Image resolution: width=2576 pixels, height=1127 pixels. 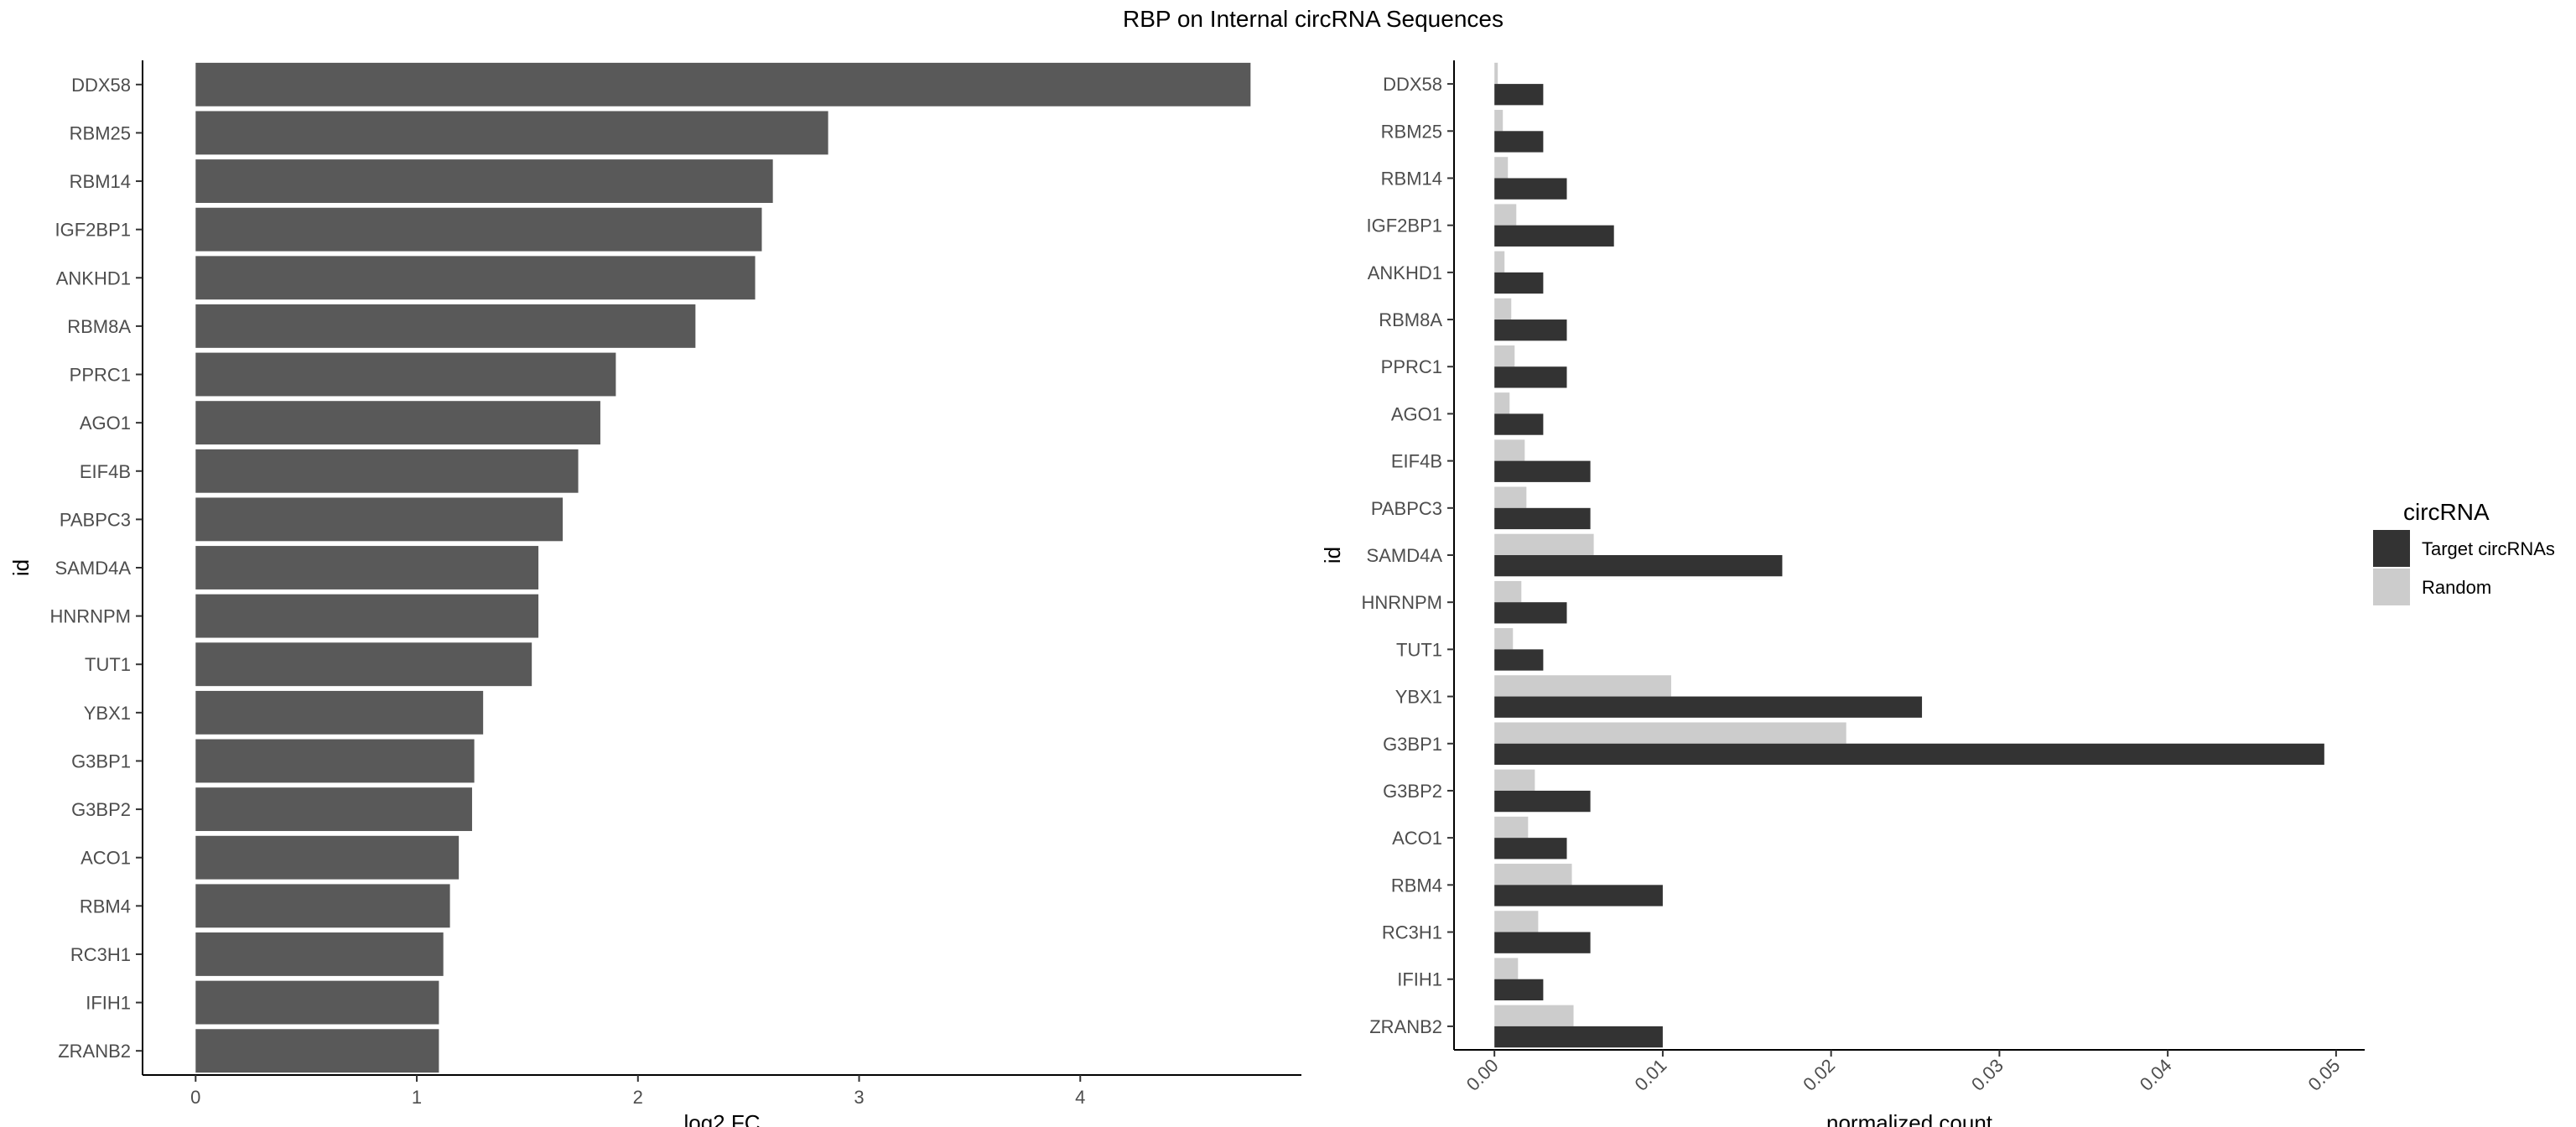 I want to click on bar-aco1, so click(x=327, y=857).